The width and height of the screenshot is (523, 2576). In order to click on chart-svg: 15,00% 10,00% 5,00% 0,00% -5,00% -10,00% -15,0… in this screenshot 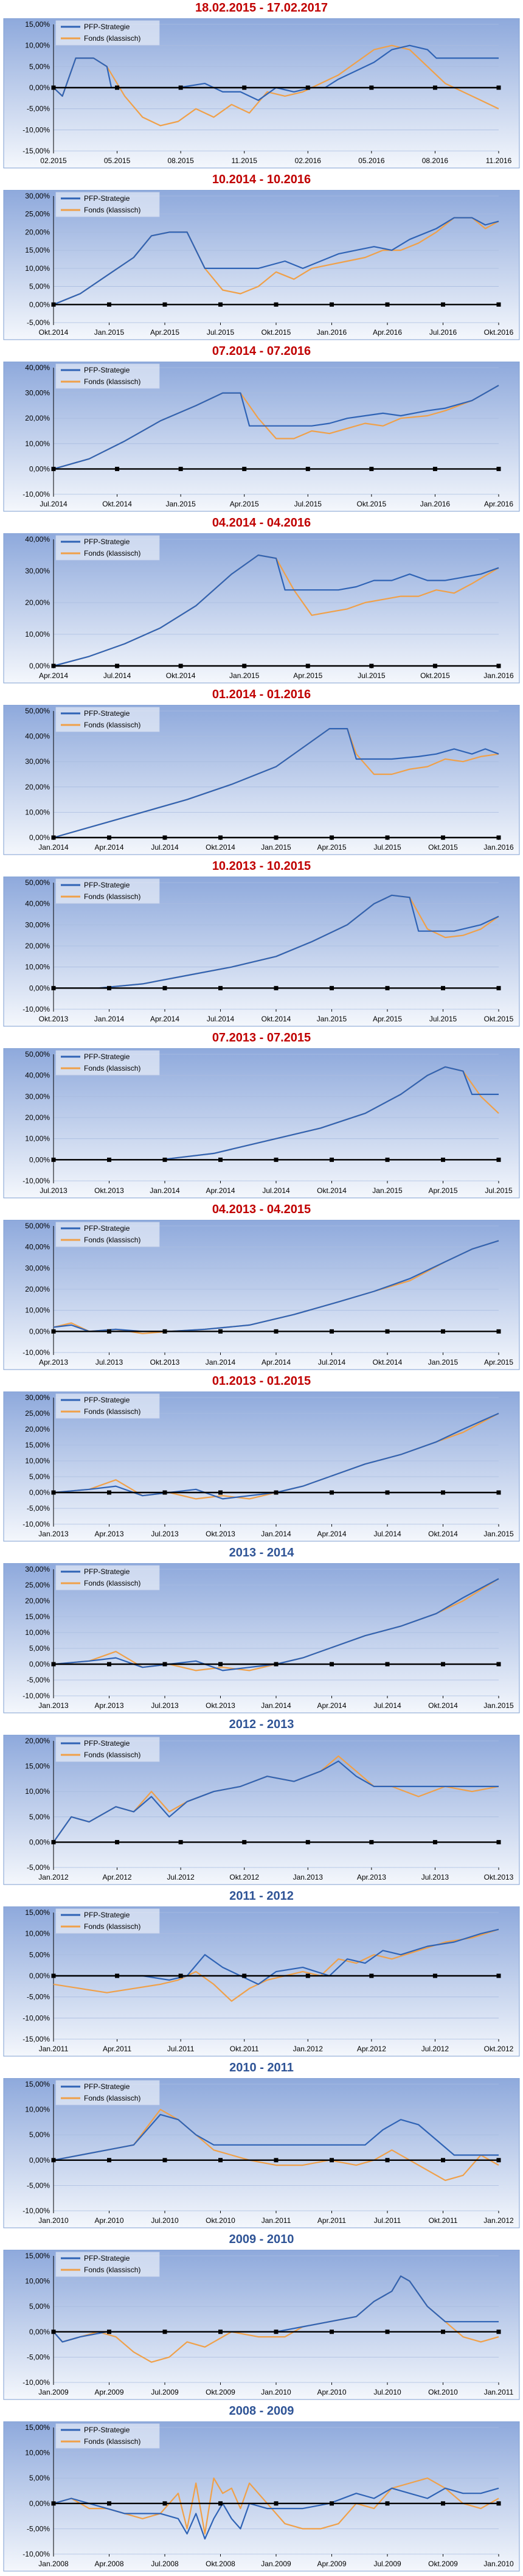, I will do `click(261, 1981)`.